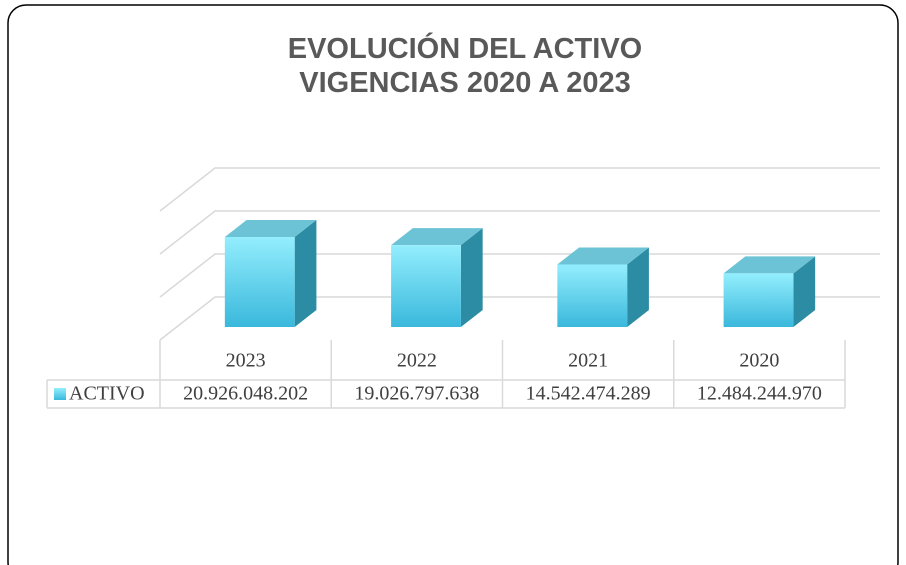 This screenshot has width=906, height=565. I want to click on value-label: 12.484.244.970, so click(759, 394).